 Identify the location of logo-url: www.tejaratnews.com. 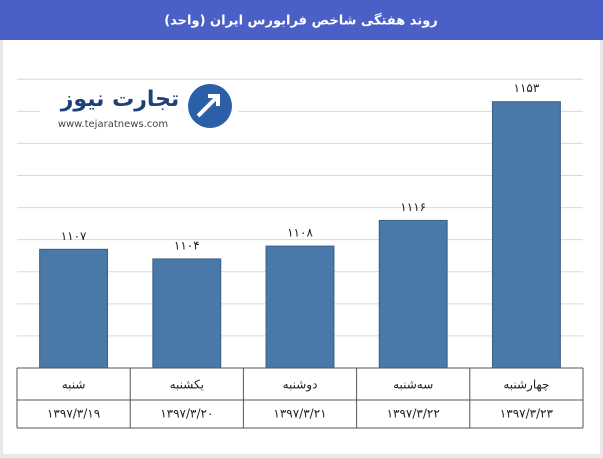
(113, 124).